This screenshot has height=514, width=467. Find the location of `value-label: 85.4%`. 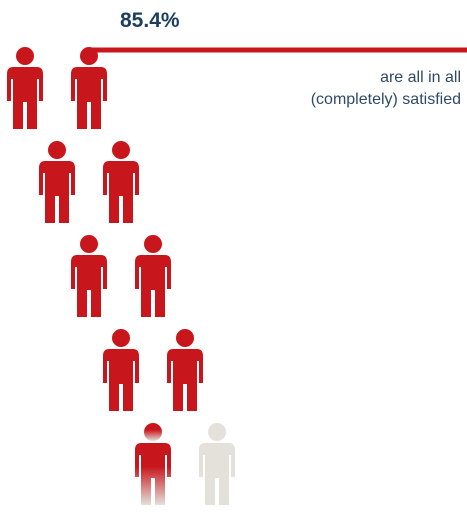

value-label: 85.4% is located at coordinates (150, 20).